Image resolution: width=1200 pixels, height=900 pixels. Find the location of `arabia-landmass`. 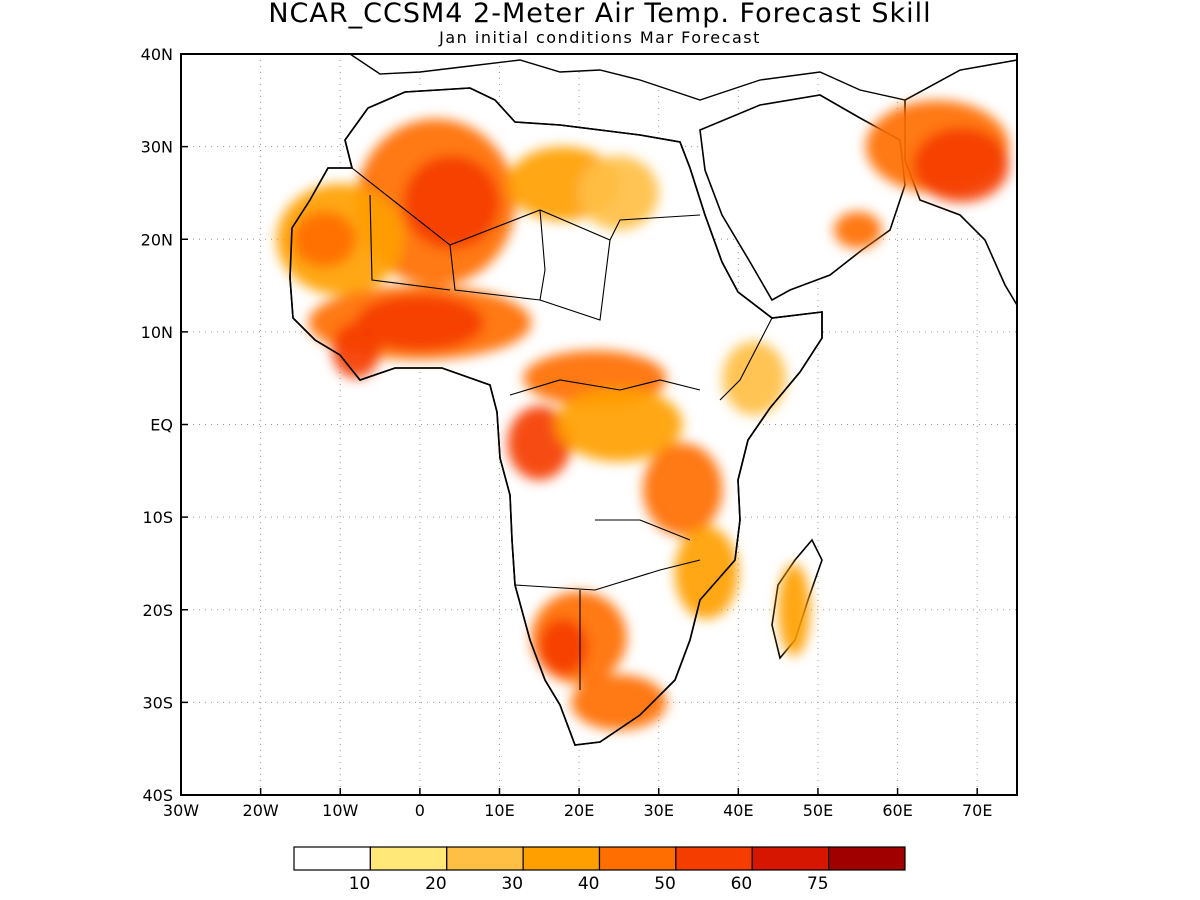

arabia-landmass is located at coordinates (802, 198).